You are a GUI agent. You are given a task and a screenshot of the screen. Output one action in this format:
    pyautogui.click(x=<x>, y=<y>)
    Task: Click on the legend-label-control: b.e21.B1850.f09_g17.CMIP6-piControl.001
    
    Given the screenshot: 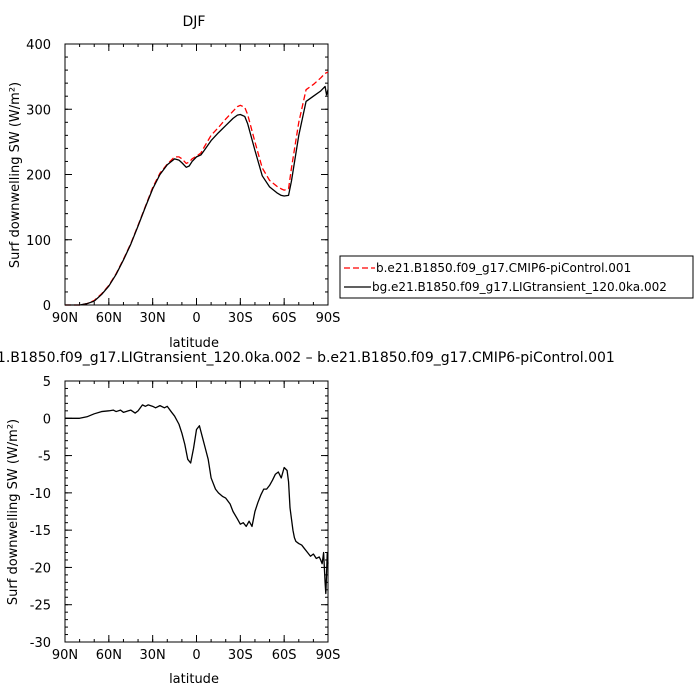 What is the action you would take?
    pyautogui.click(x=503, y=268)
    